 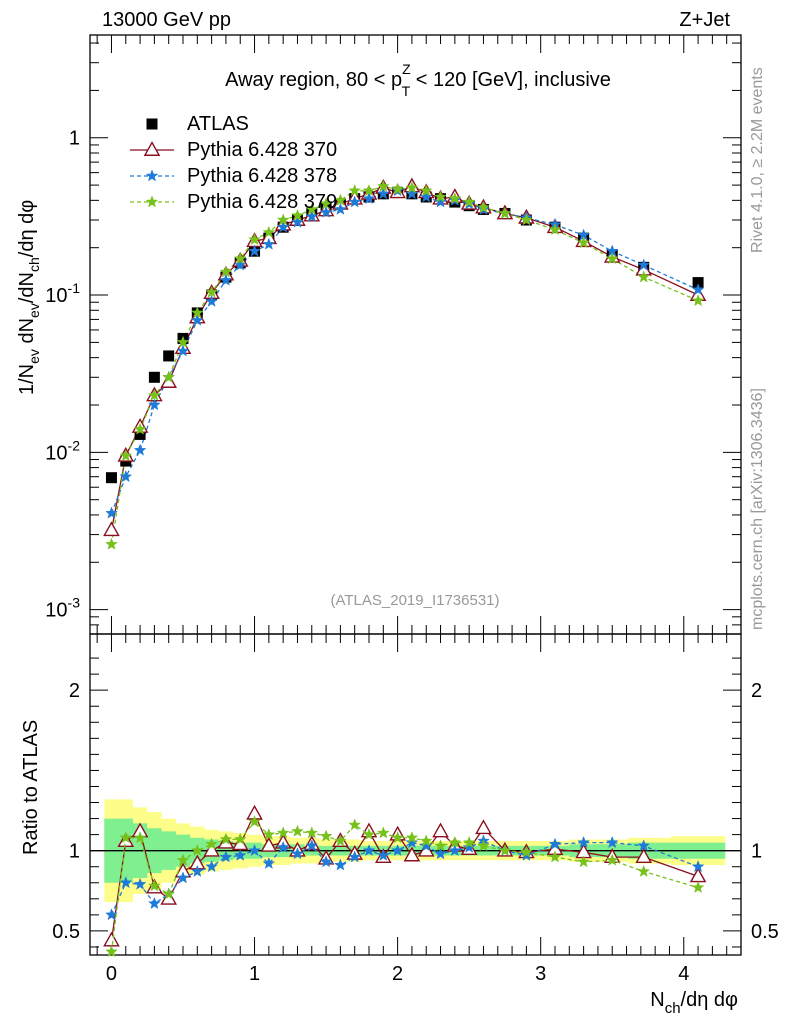 What do you see at coordinates (62, 608) in the screenshot?
I see `main-ytick-label: 10⁻³` at bounding box center [62, 608].